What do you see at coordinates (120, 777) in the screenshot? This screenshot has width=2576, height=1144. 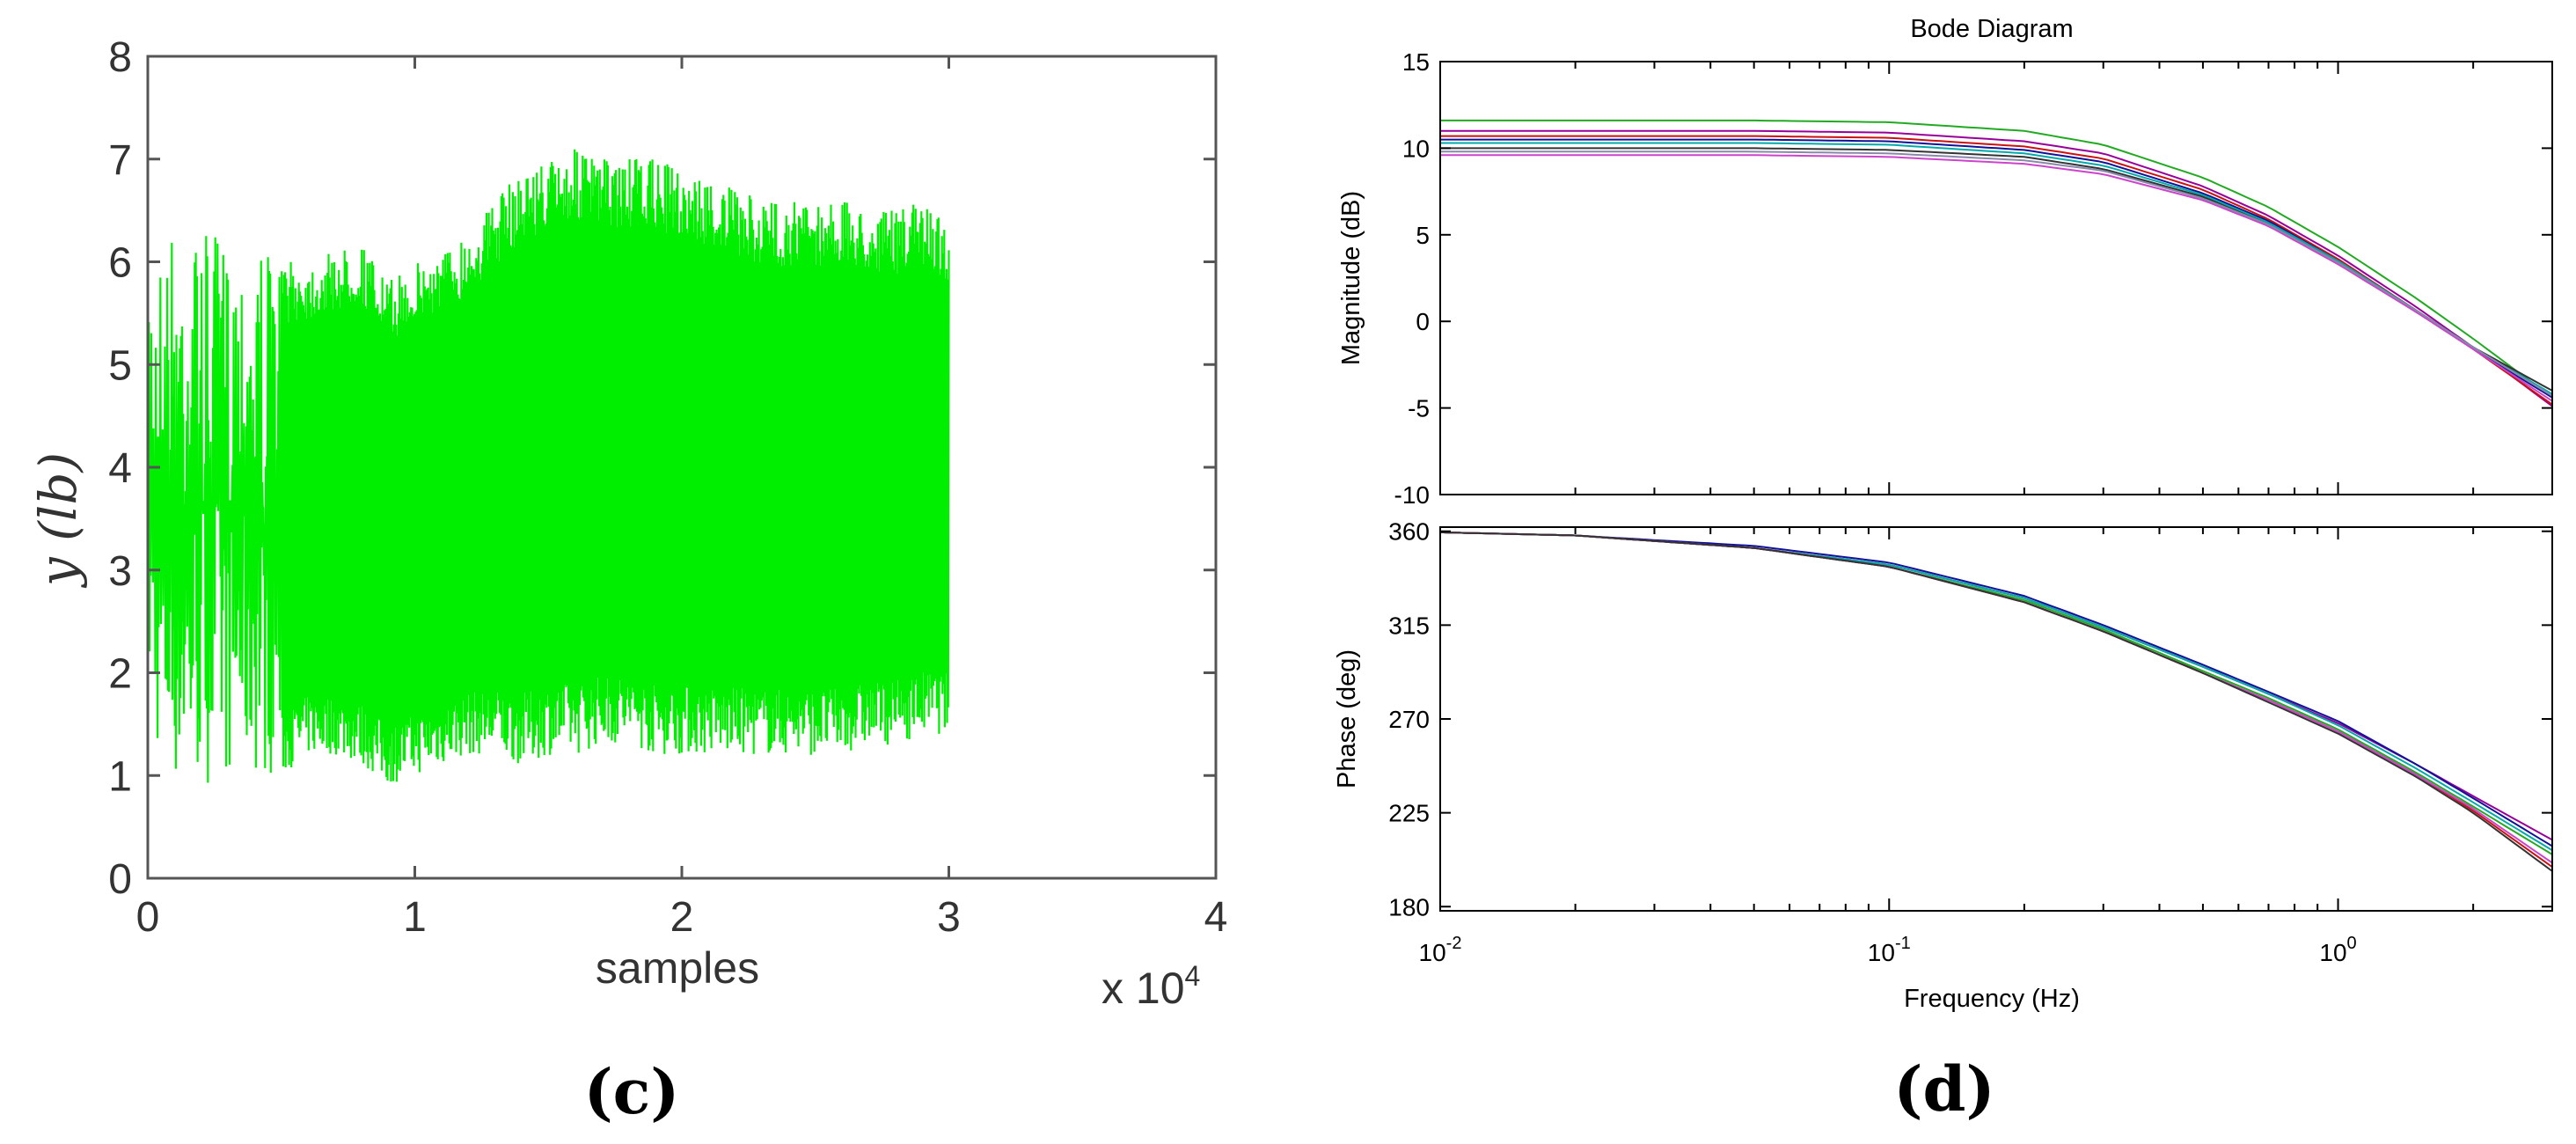 I see `c-y-tick-label: 1` at bounding box center [120, 777].